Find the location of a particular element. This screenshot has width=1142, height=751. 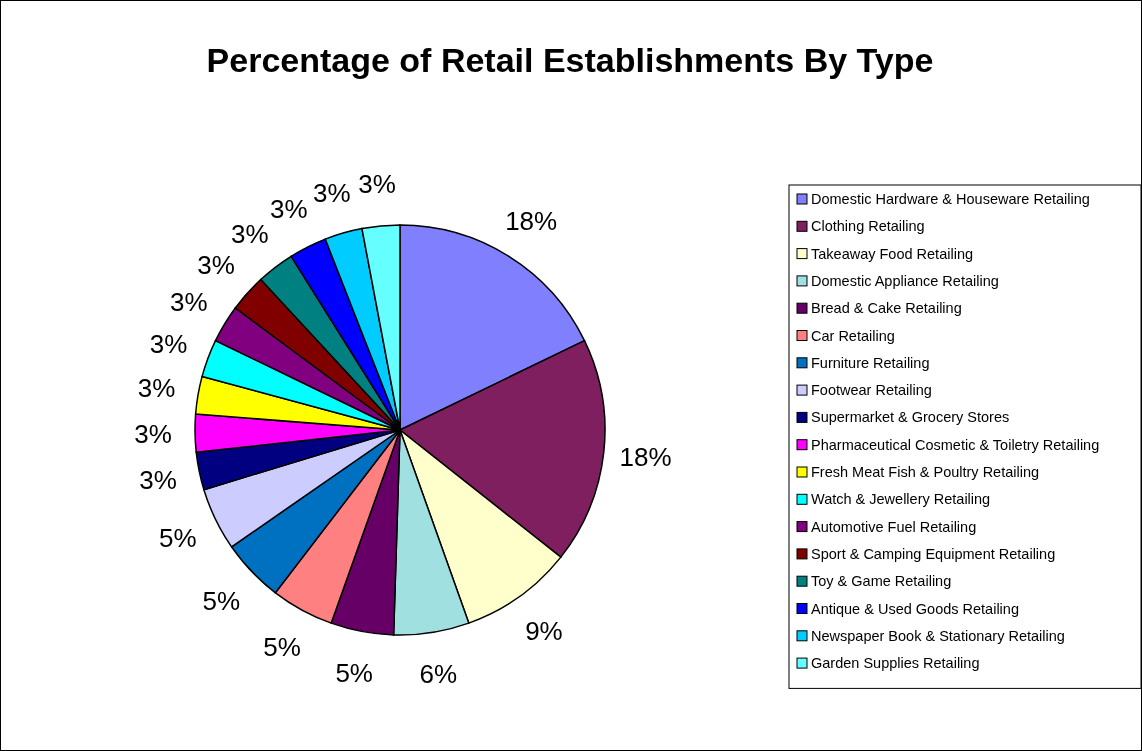

legend-label: Bread & Cake Retailing is located at coordinates (886, 308).